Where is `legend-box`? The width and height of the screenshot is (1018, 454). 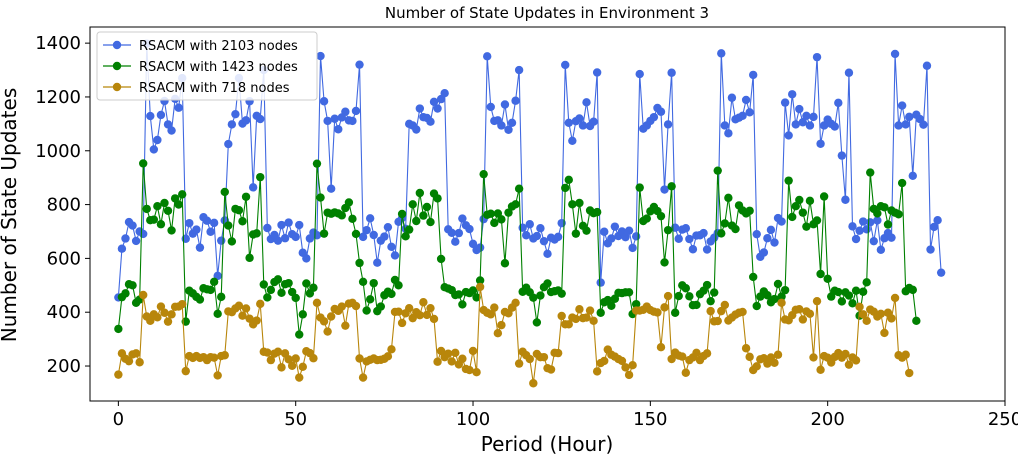
legend-box is located at coordinates (207, 66).